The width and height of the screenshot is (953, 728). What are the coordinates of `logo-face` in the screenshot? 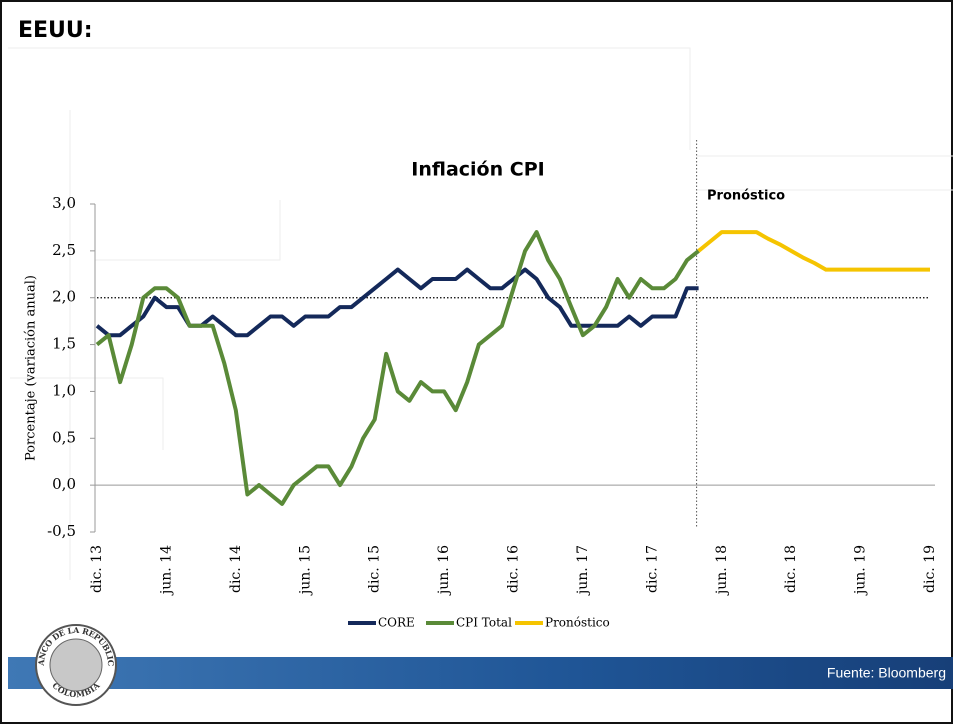 It's located at (76, 665).